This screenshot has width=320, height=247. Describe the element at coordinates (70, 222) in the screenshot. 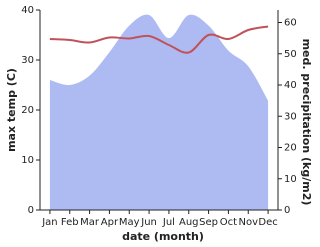

I see `x-tick-label: Feb` at that location.